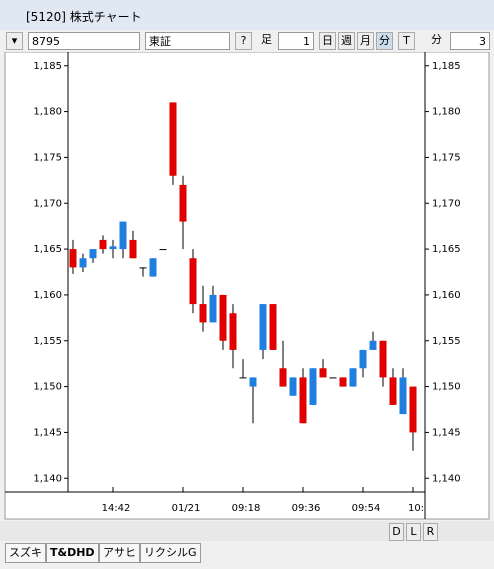 The image size is (494, 569). Describe the element at coordinates (346, 41) in the screenshot. I see `week-button: 週` at that location.